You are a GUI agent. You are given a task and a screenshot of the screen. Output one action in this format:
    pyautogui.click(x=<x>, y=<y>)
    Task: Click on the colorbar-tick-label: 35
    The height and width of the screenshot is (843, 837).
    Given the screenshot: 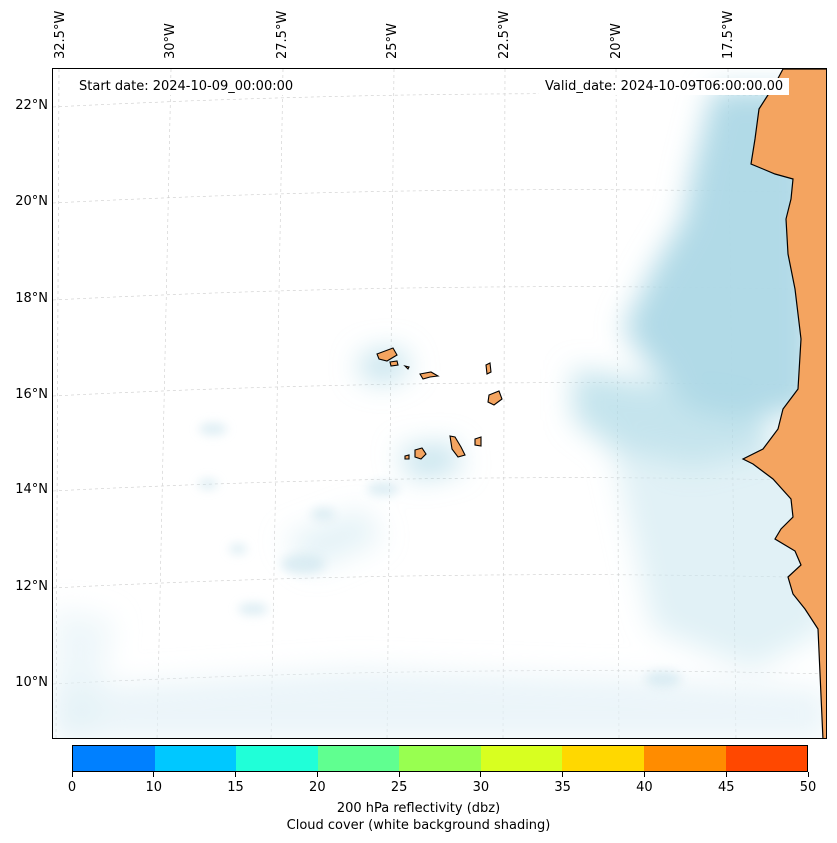 What is the action you would take?
    pyautogui.click(x=562, y=787)
    